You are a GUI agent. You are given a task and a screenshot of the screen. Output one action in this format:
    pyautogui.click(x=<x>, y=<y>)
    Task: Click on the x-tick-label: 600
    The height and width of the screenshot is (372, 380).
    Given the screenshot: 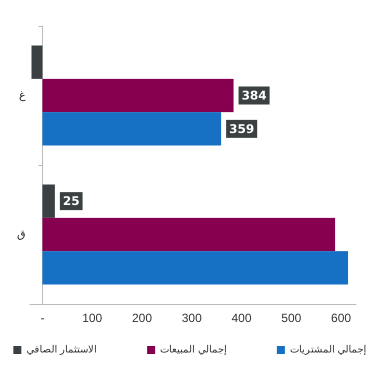 What is the action you would take?
    pyautogui.click(x=341, y=318)
    